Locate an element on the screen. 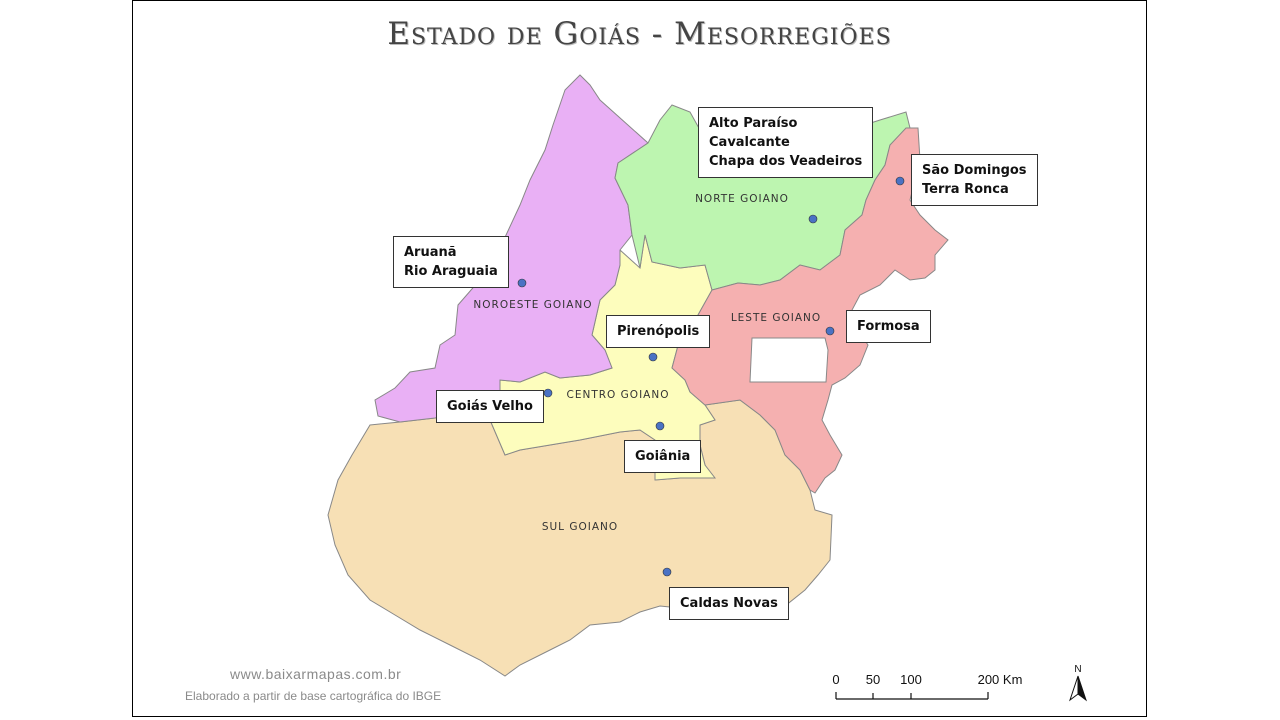 This screenshot has width=1280, height=720. label-norte-goiano: NORTE GOIANO is located at coordinates (742, 199).